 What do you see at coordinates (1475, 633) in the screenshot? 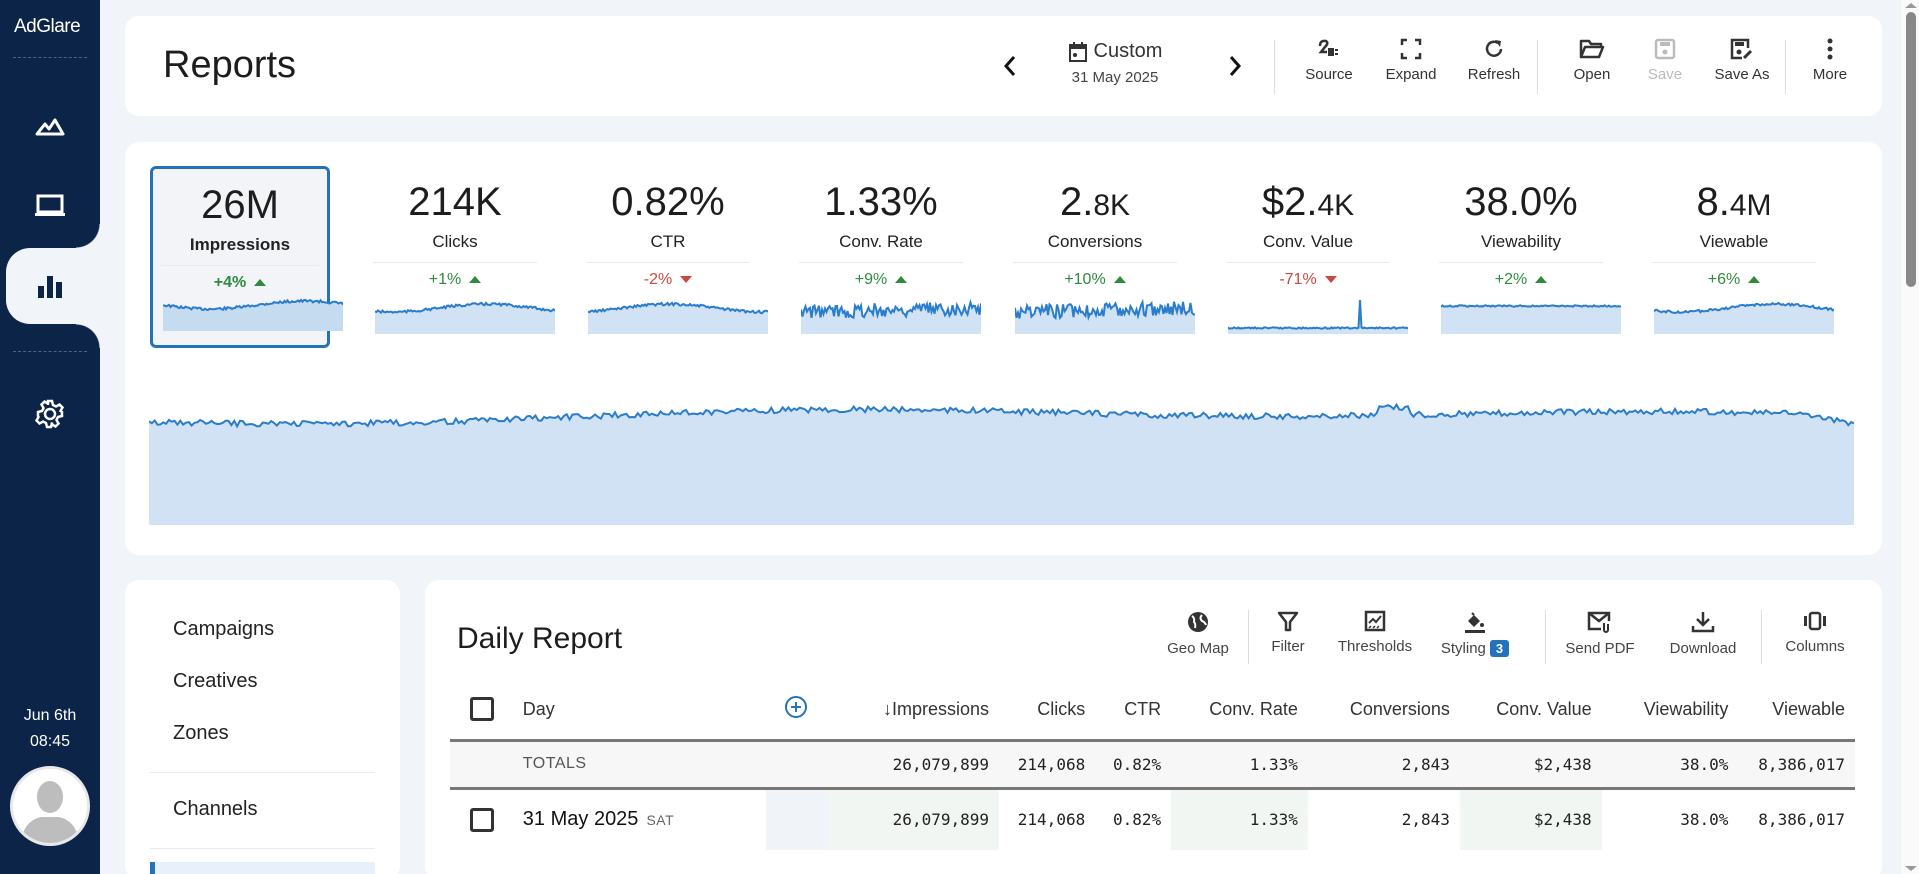
I see `styling-button: Styling 3` at bounding box center [1475, 633].